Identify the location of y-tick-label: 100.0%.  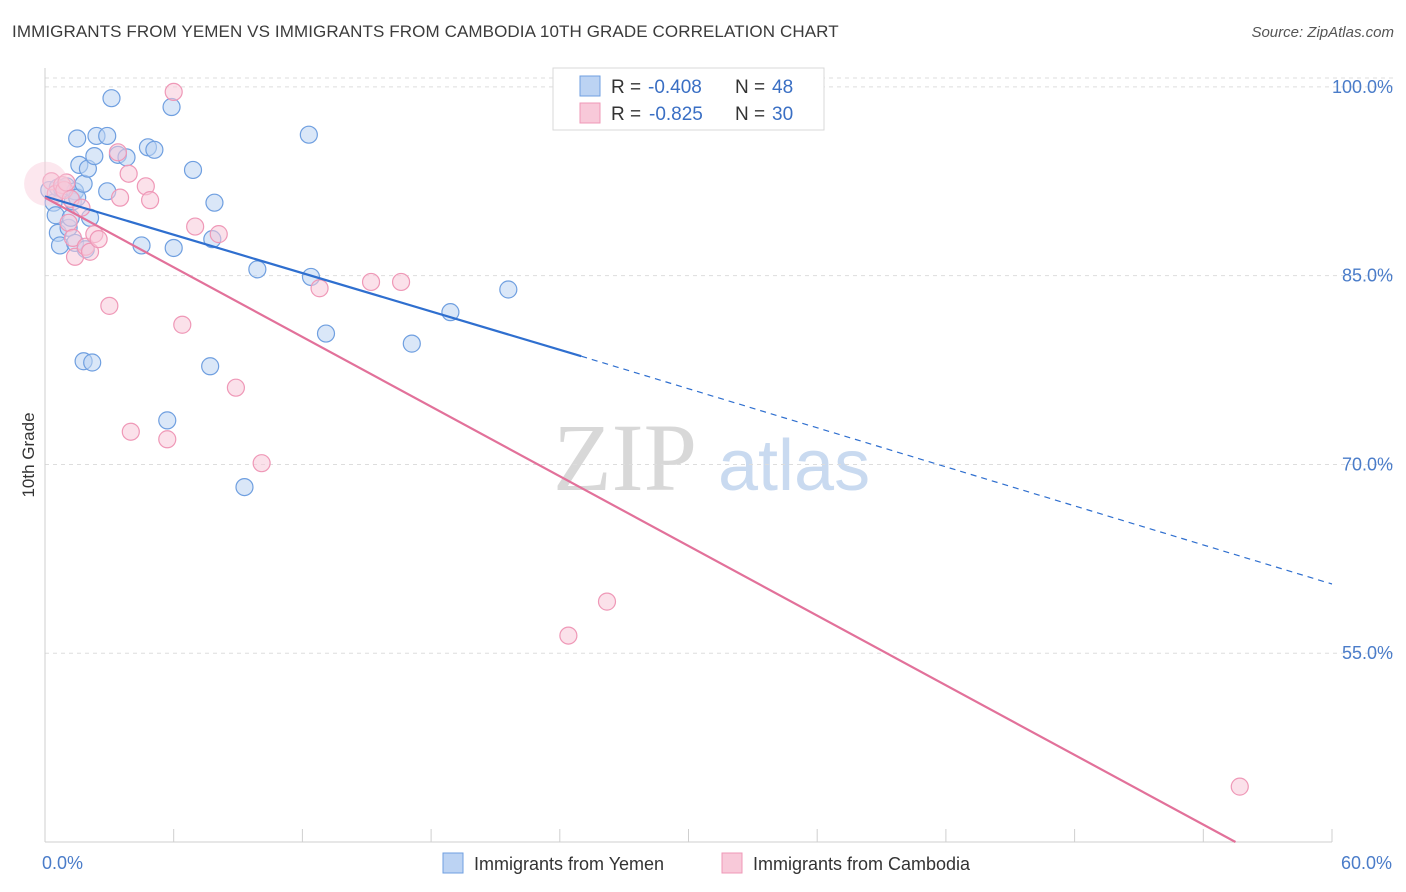
(1362, 87).